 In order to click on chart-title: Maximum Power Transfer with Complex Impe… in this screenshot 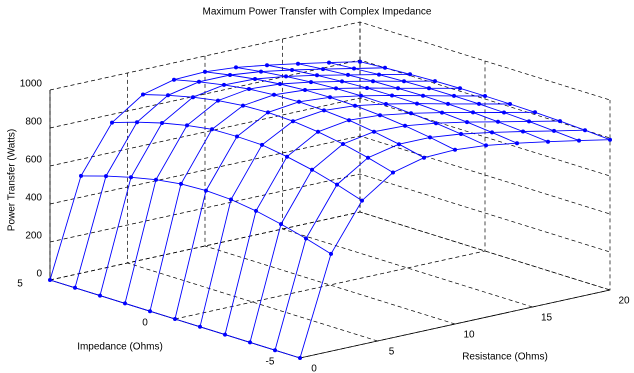, I will do `click(317, 12)`.